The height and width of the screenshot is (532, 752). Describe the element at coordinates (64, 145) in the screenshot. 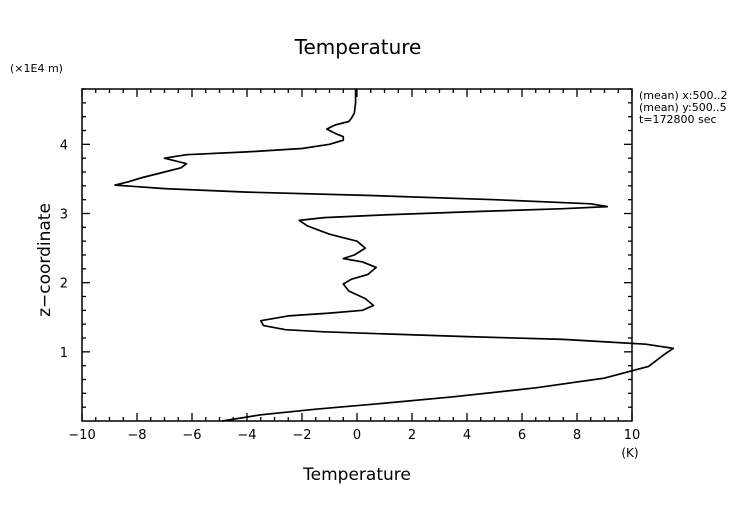

I see `y-tick-label: 4` at that location.